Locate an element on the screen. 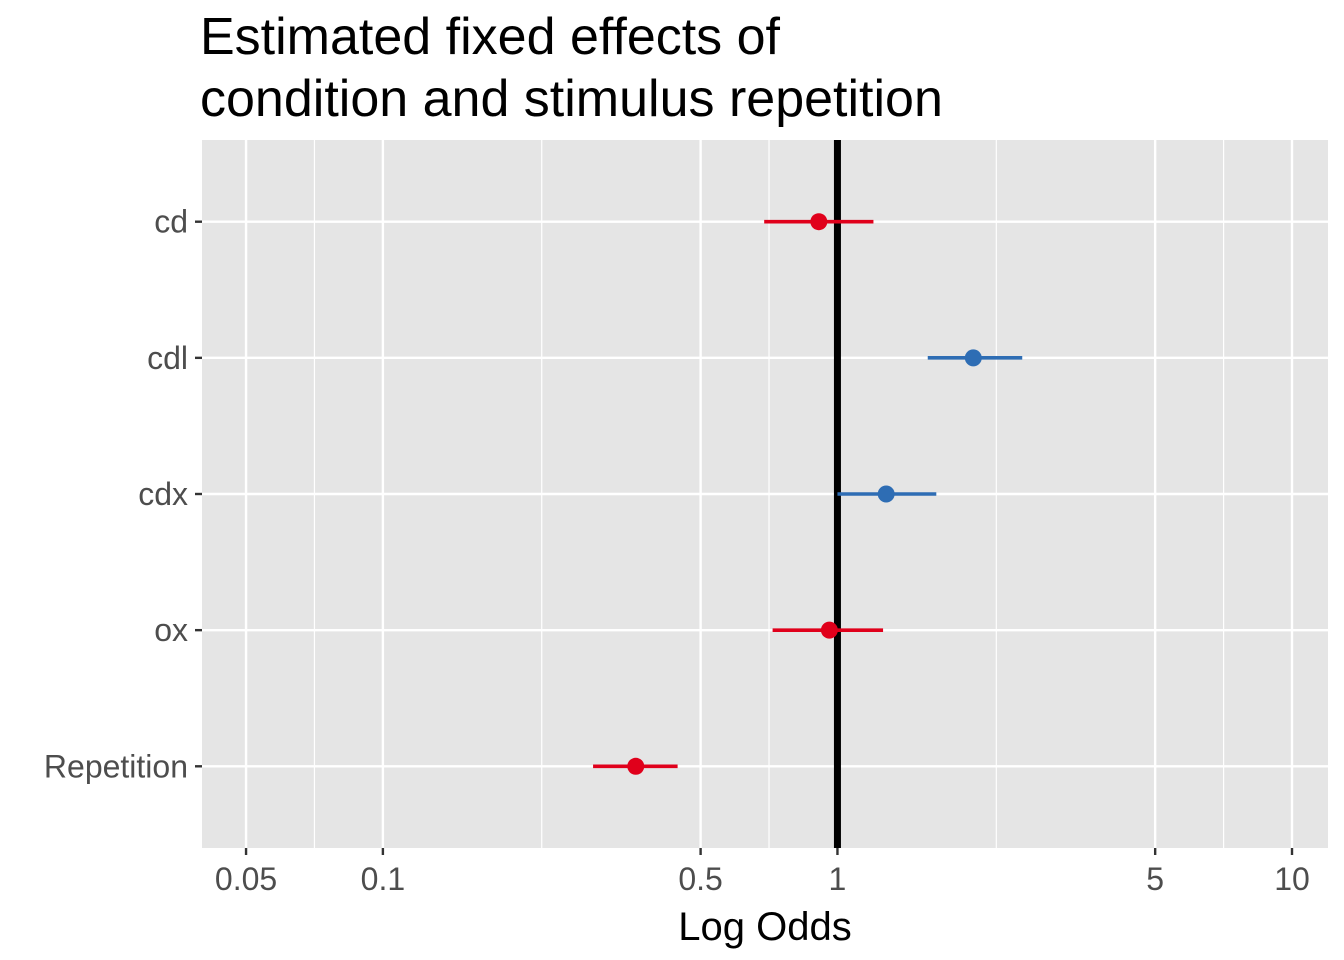 Image resolution: width=1344 pixels, height=960 pixels. x-tick-label-0: 0.05 is located at coordinates (246, 879).